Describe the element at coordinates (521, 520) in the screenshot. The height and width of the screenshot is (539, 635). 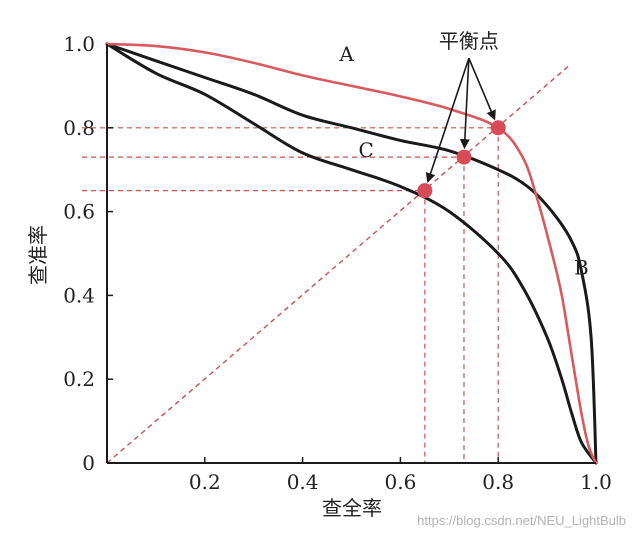
I see `watermark-text: https://blog.csdn.net/NEU_LightBulb` at that location.